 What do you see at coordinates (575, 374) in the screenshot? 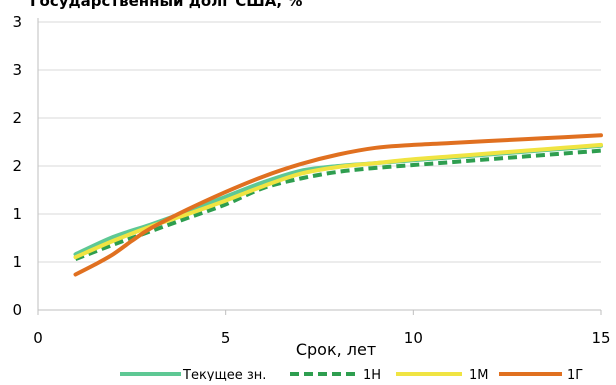
I see `legend-label: 1Г` at bounding box center [575, 374].